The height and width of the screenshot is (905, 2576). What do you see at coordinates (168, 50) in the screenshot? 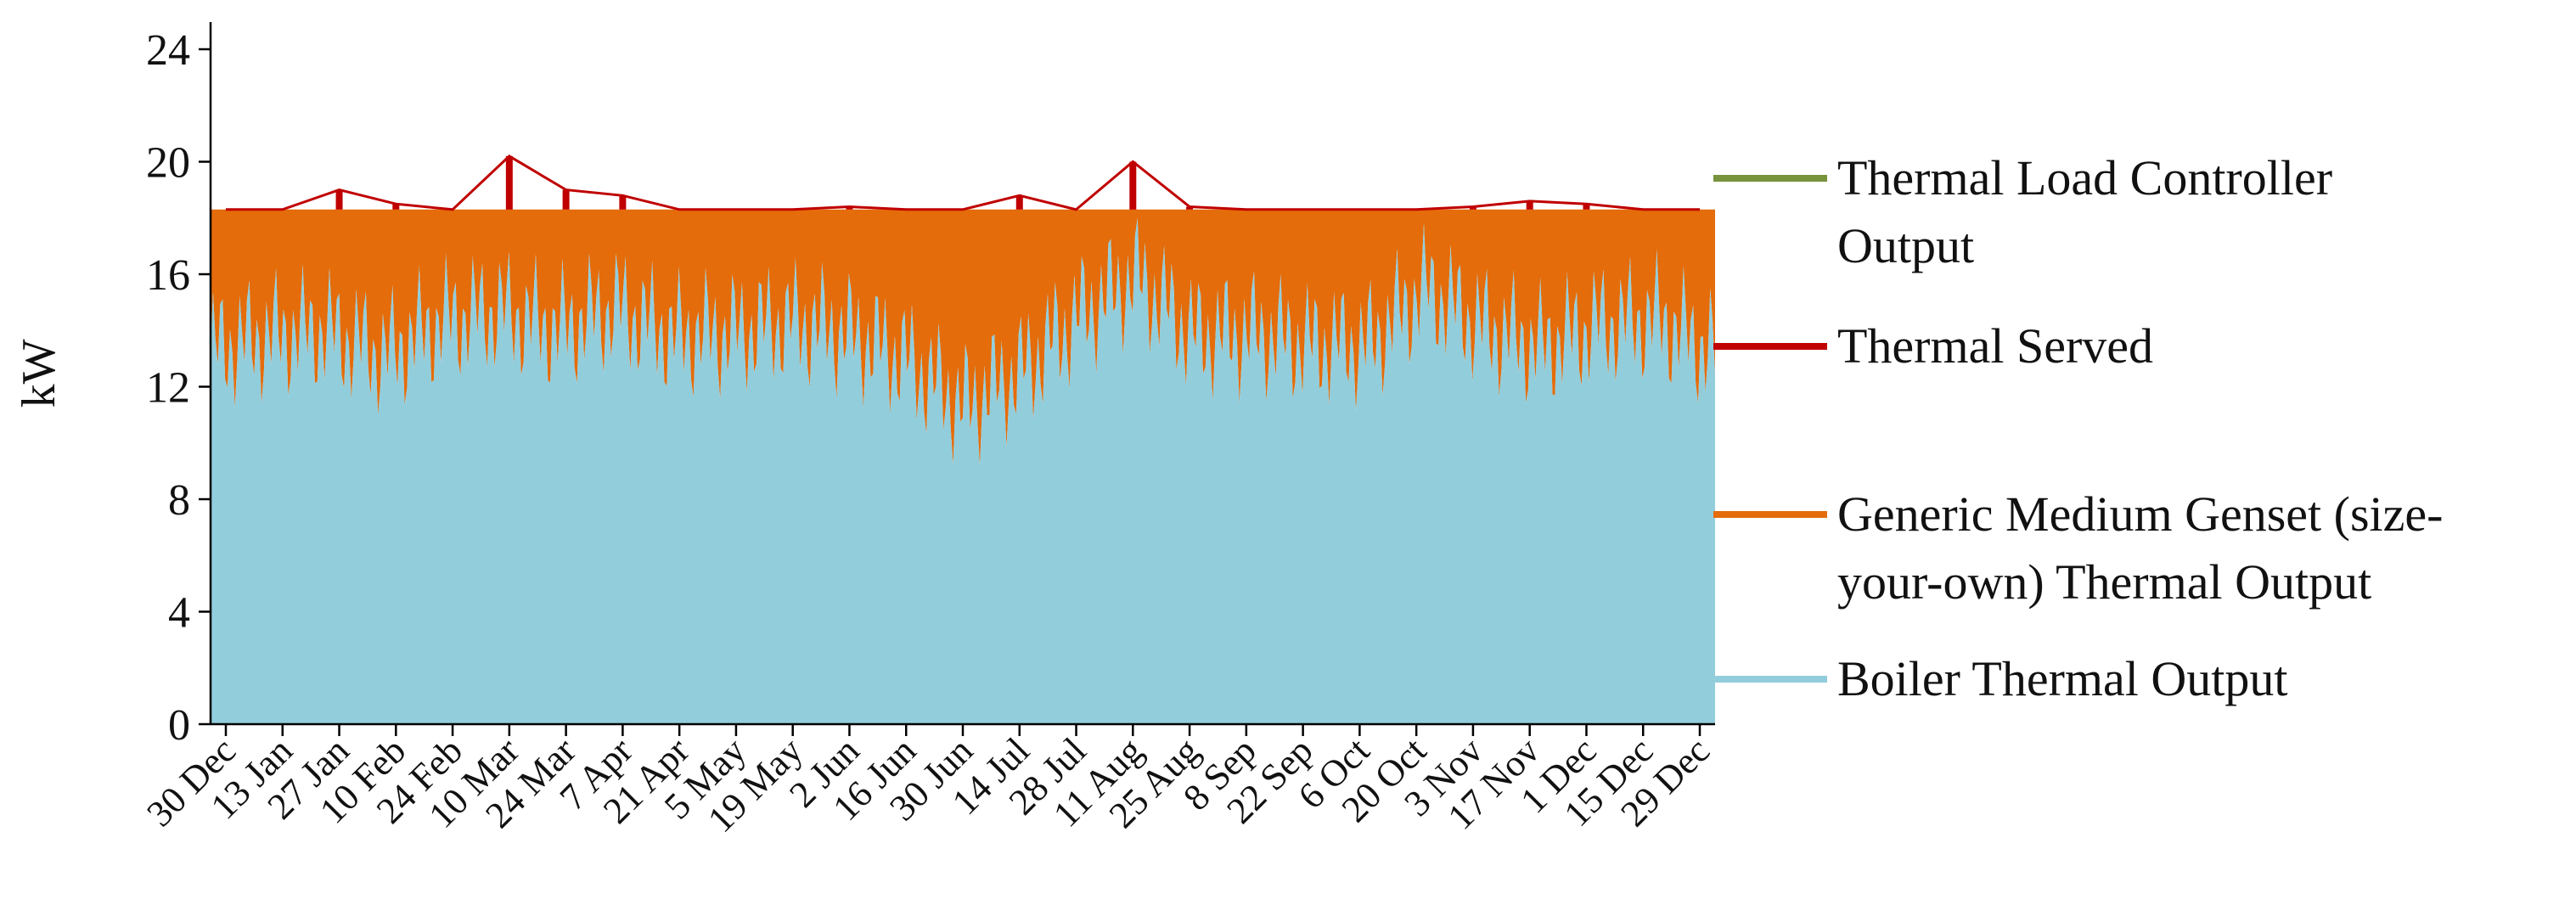
I see `y-tick-label: 24` at bounding box center [168, 50].